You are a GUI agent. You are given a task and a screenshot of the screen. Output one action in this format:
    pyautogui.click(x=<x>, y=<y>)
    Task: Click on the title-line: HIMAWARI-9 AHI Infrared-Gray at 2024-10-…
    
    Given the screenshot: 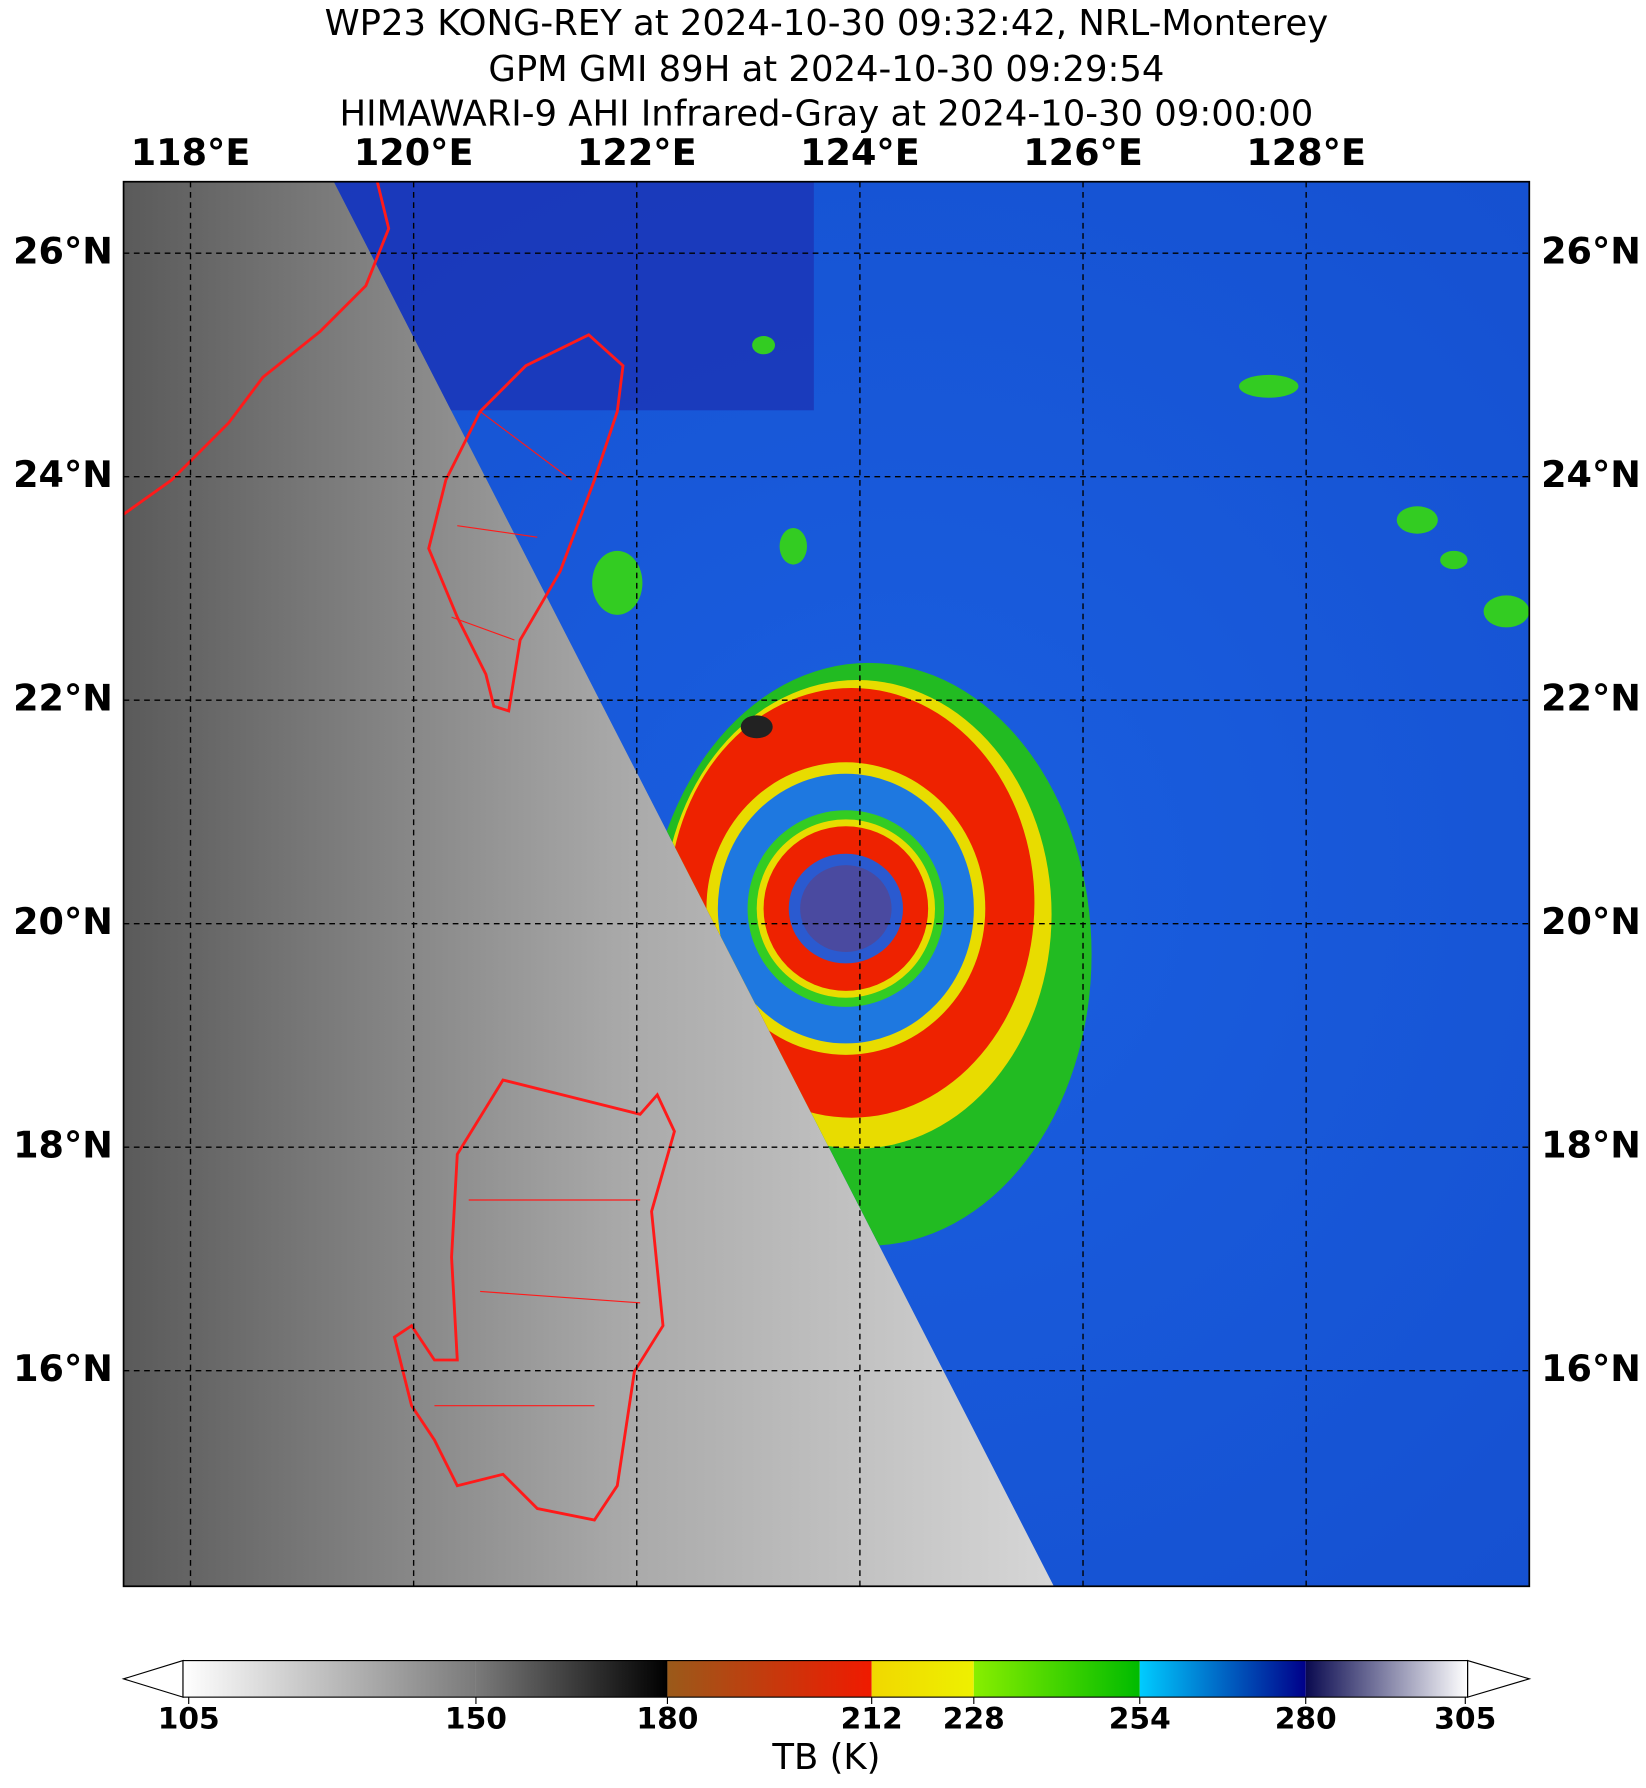 What is the action you would take?
    pyautogui.click(x=827, y=113)
    